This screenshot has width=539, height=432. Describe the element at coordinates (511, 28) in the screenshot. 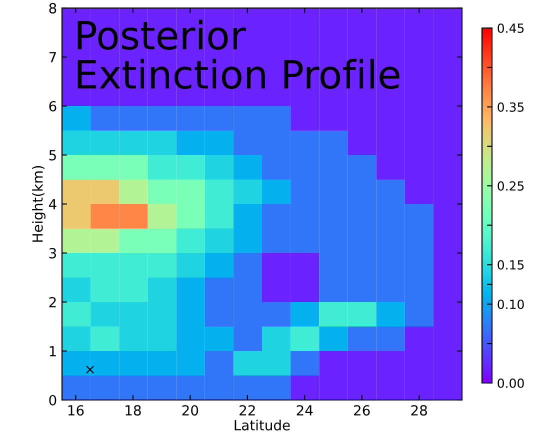

I see `color-bar-label: 0.45` at that location.